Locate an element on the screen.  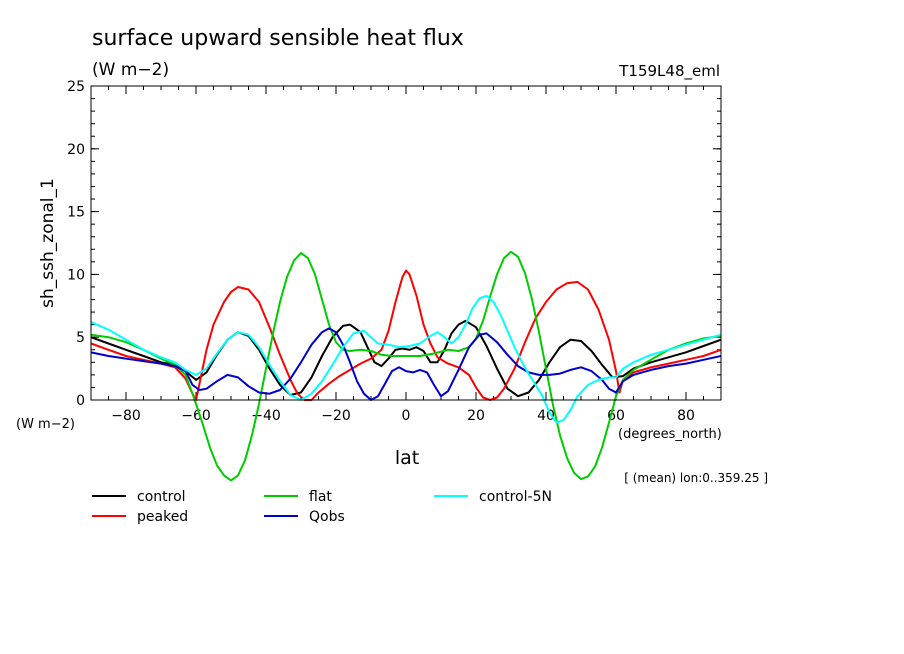
x-tick-label: 40 is located at coordinates (546, 416).